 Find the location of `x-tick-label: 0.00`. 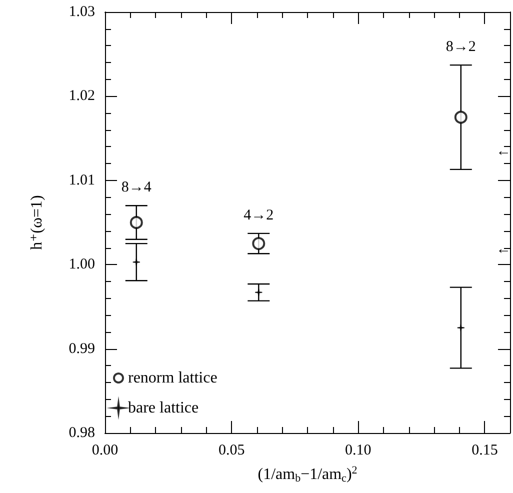

x-tick-label: 0.00 is located at coordinates (105, 450).